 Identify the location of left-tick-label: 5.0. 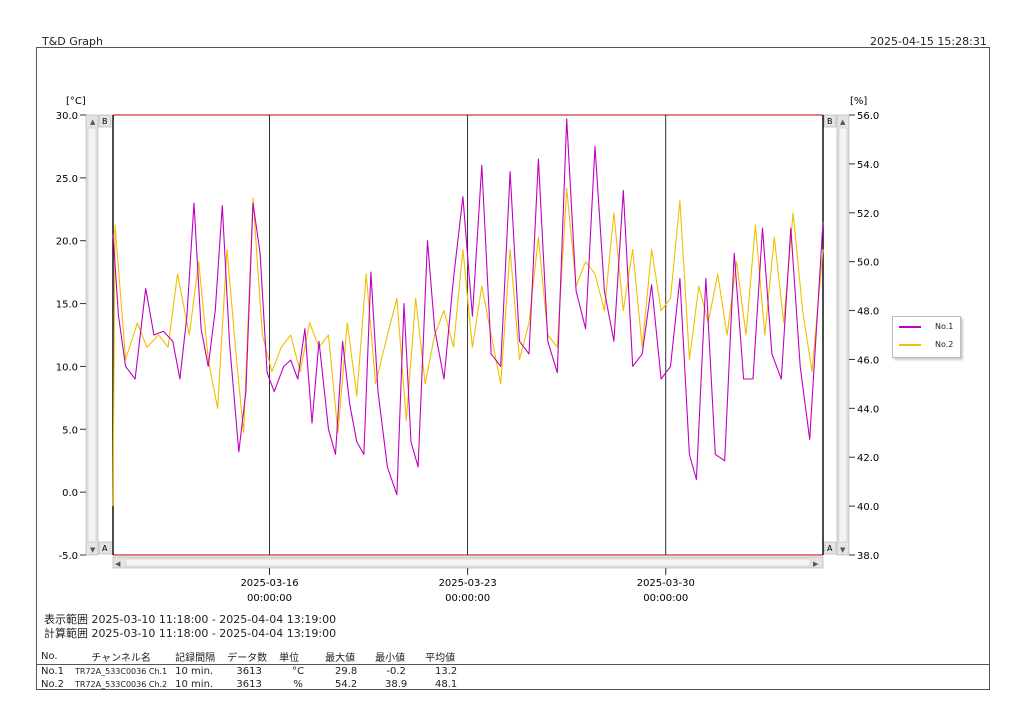
(70, 430).